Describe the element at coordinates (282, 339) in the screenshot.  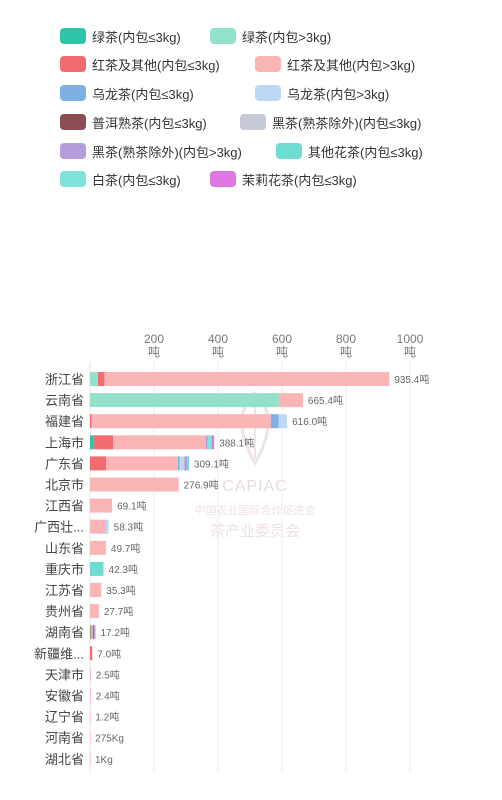
I see `x-tick-line: 600` at that location.